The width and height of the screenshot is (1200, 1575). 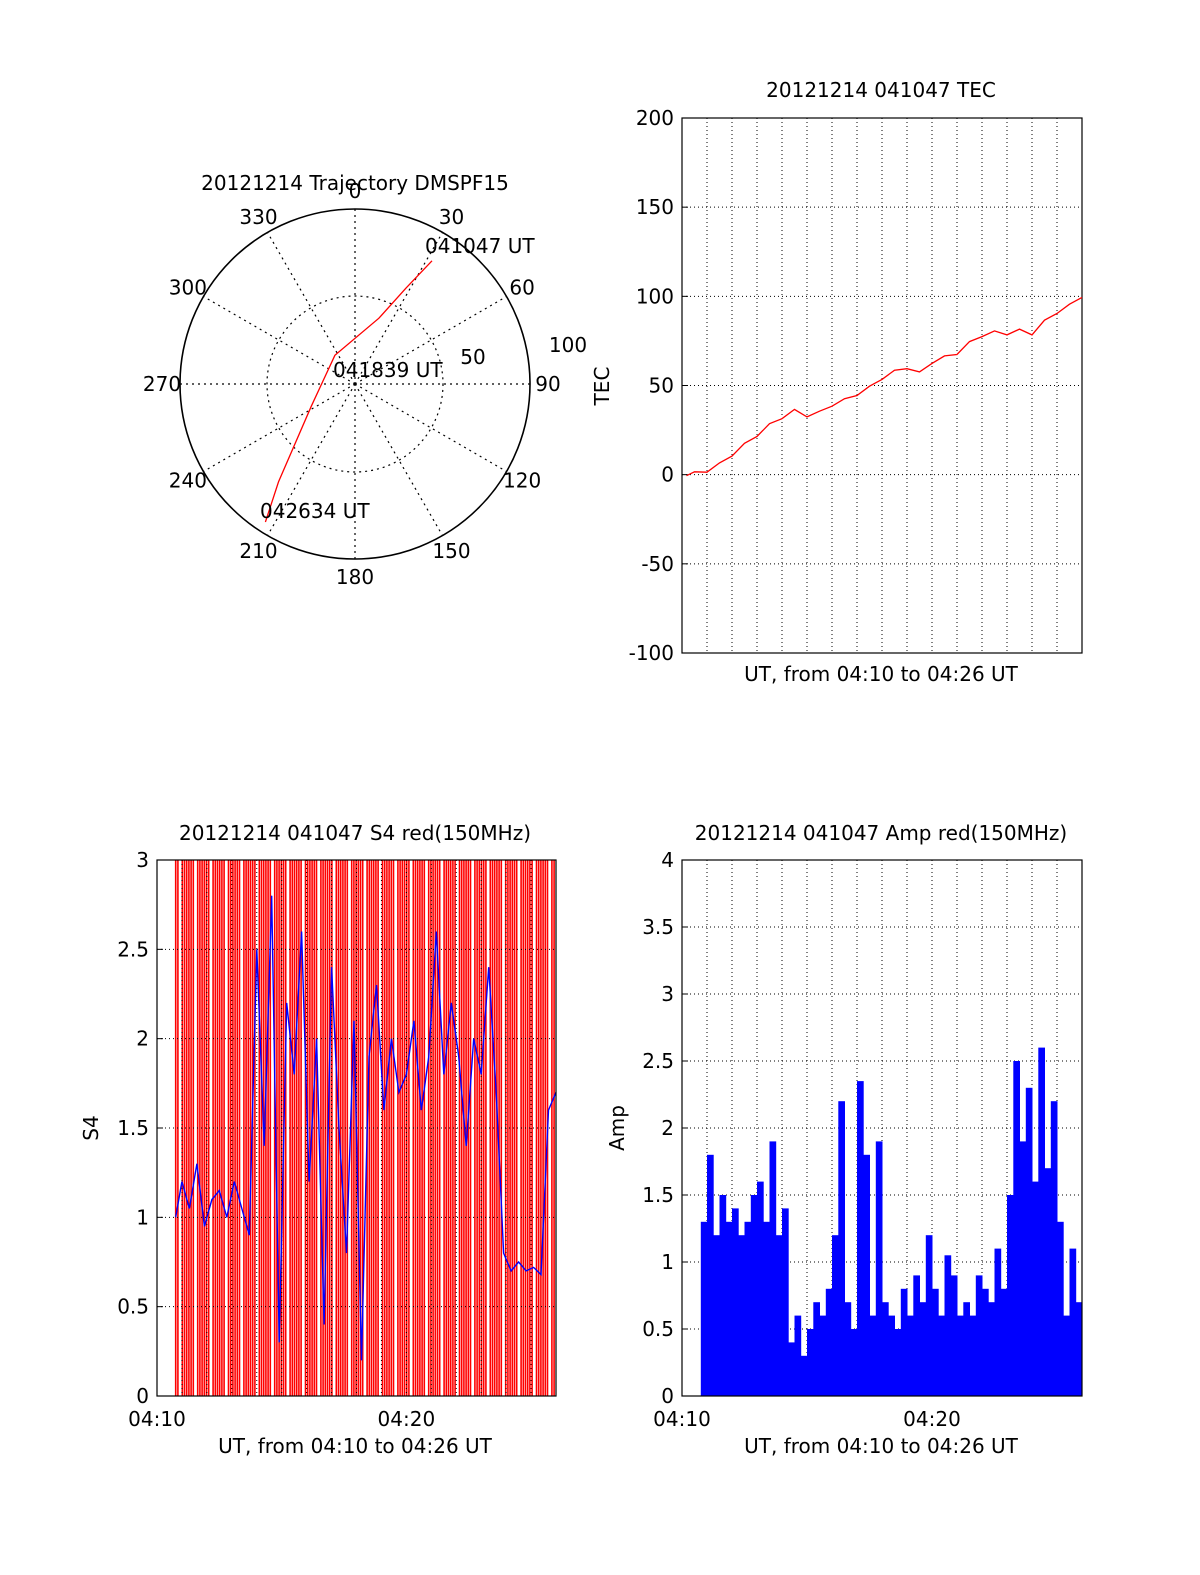 I want to click on polar-radial-label-100: 100, so click(x=568, y=345).